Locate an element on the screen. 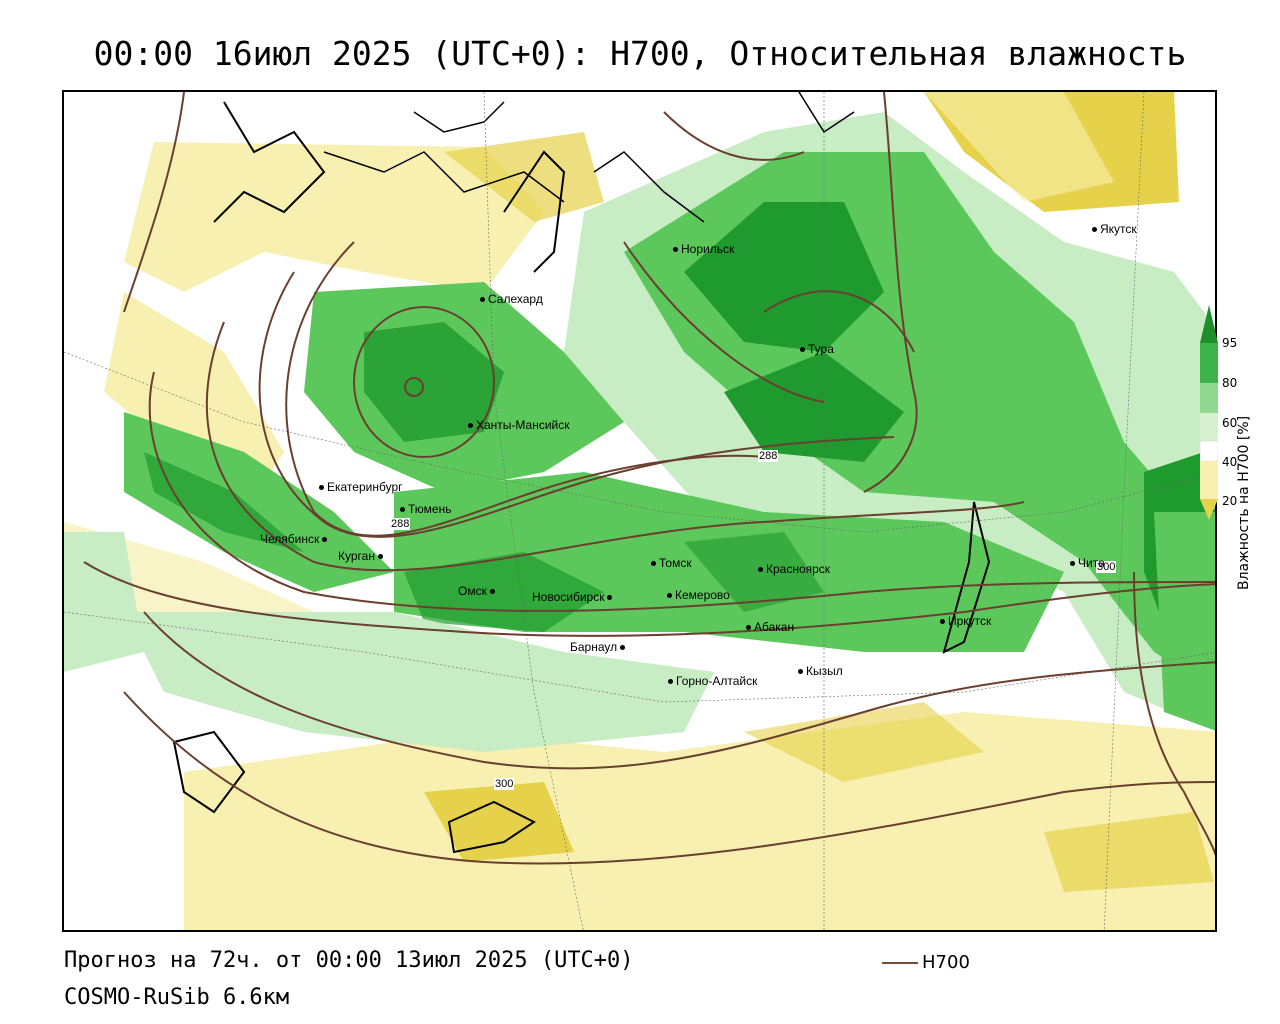 This screenshot has width=1280, height=1024. city-salekhard: Салехард is located at coordinates (511, 299).